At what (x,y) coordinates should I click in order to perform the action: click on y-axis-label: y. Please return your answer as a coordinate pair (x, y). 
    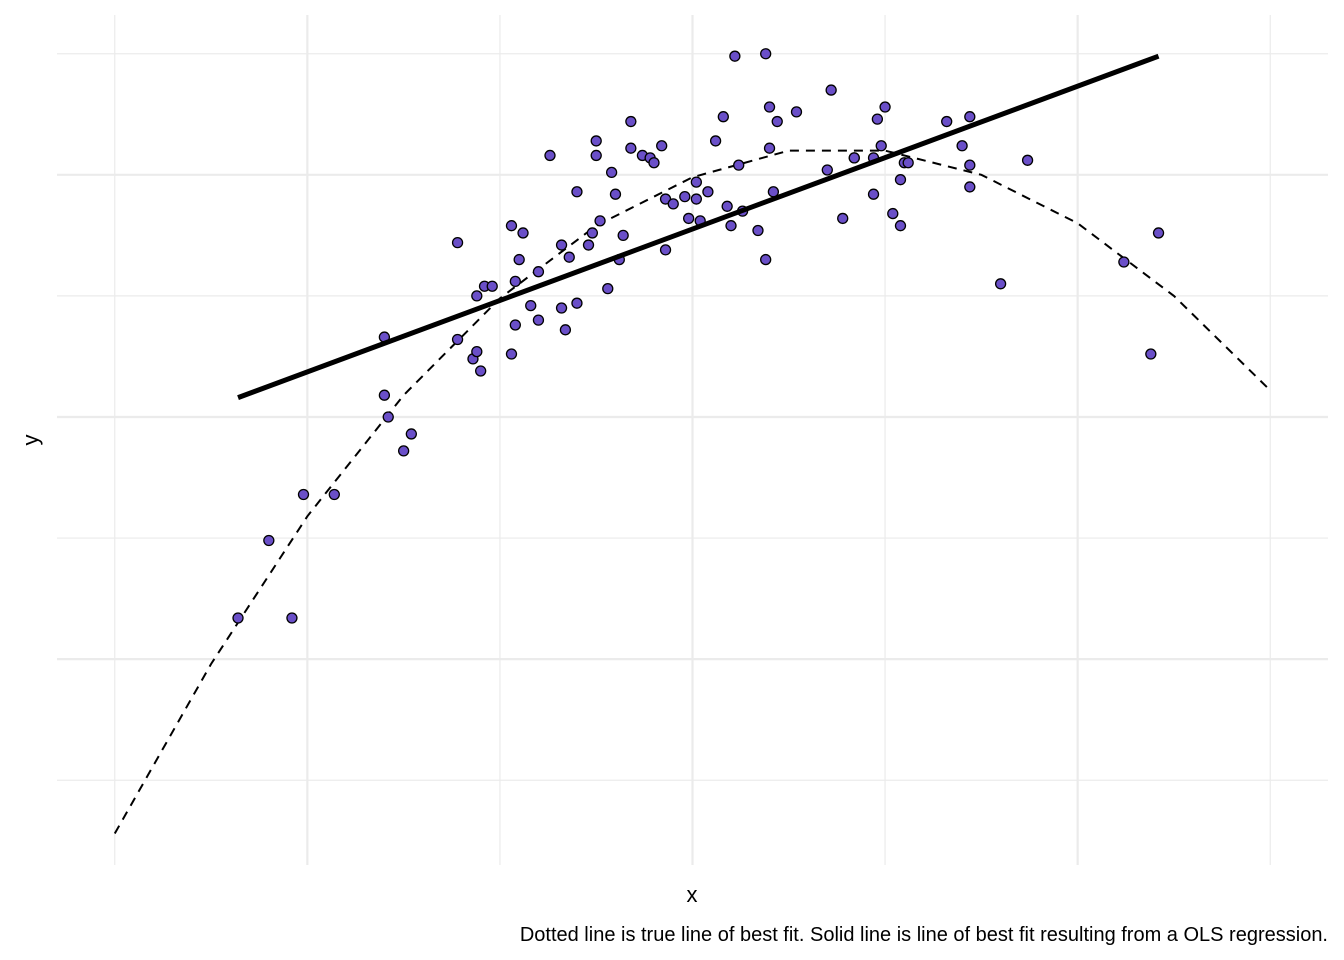
    Looking at the image, I should click on (30, 440).